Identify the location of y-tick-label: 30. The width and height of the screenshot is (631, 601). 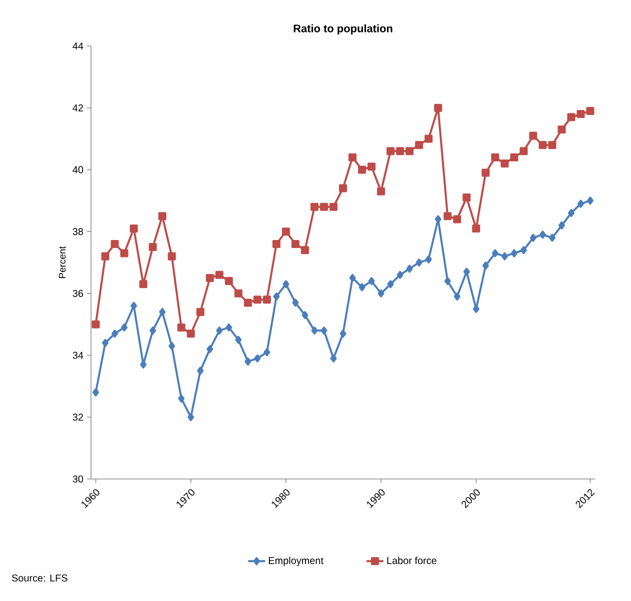
(78, 479).